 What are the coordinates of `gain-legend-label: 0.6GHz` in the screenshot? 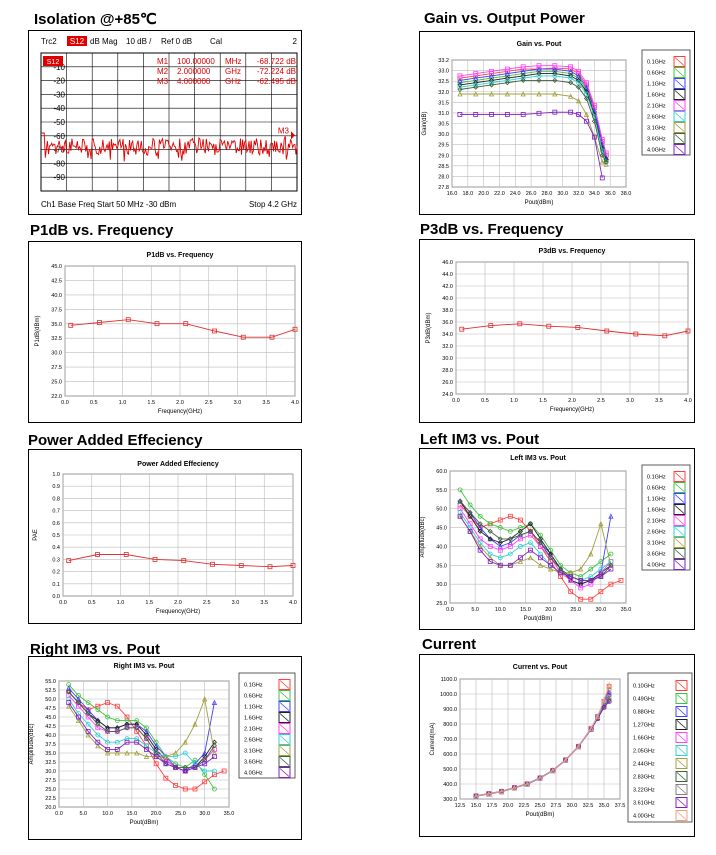 It's located at (656, 74).